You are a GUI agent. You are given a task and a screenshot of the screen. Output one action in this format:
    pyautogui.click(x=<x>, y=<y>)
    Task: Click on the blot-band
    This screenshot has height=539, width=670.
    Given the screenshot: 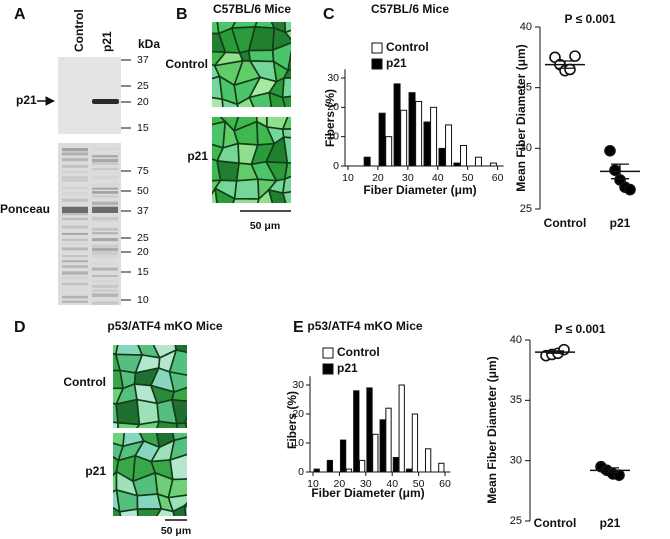 What is the action you would take?
    pyautogui.click(x=105, y=101)
    